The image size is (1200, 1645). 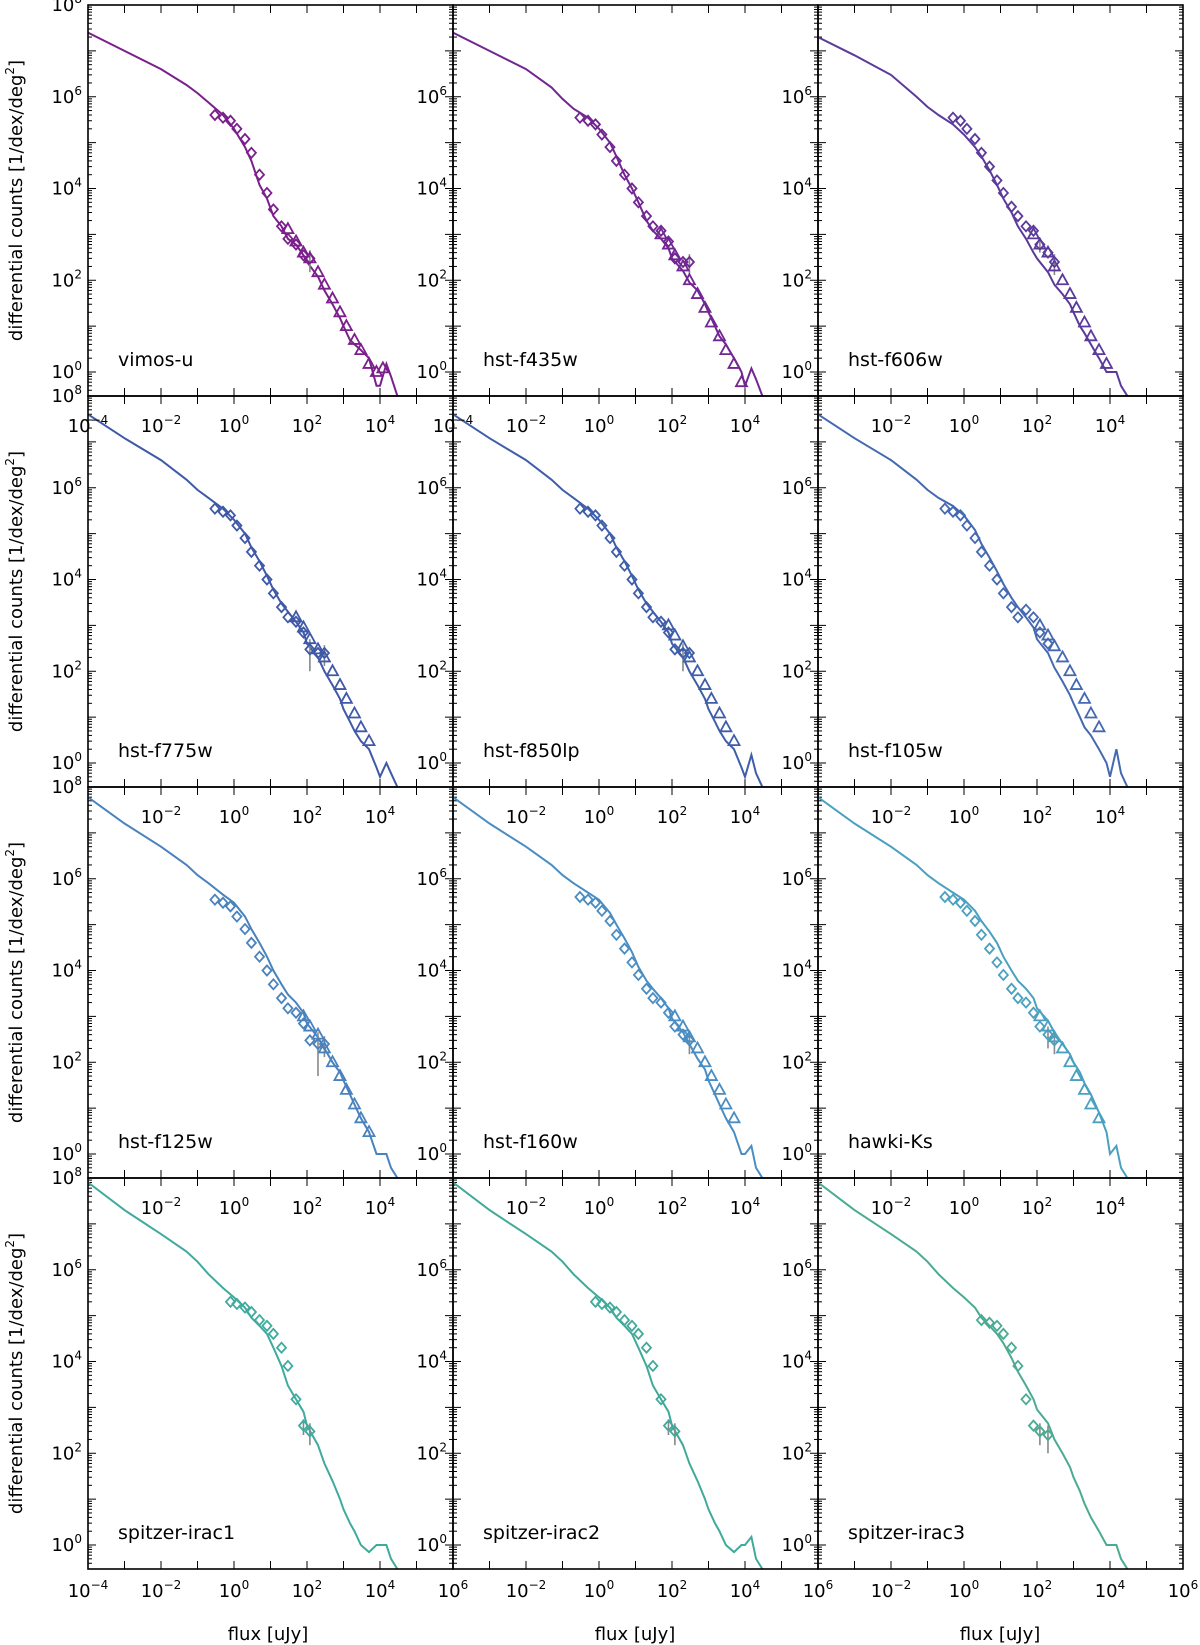 I want to click on x-tick-labels: 10⁻² 10⁰ 10² 10⁴ 10⁻² 10⁰ 10² 10⁴ 10⁶, so click(x=670, y=1398).